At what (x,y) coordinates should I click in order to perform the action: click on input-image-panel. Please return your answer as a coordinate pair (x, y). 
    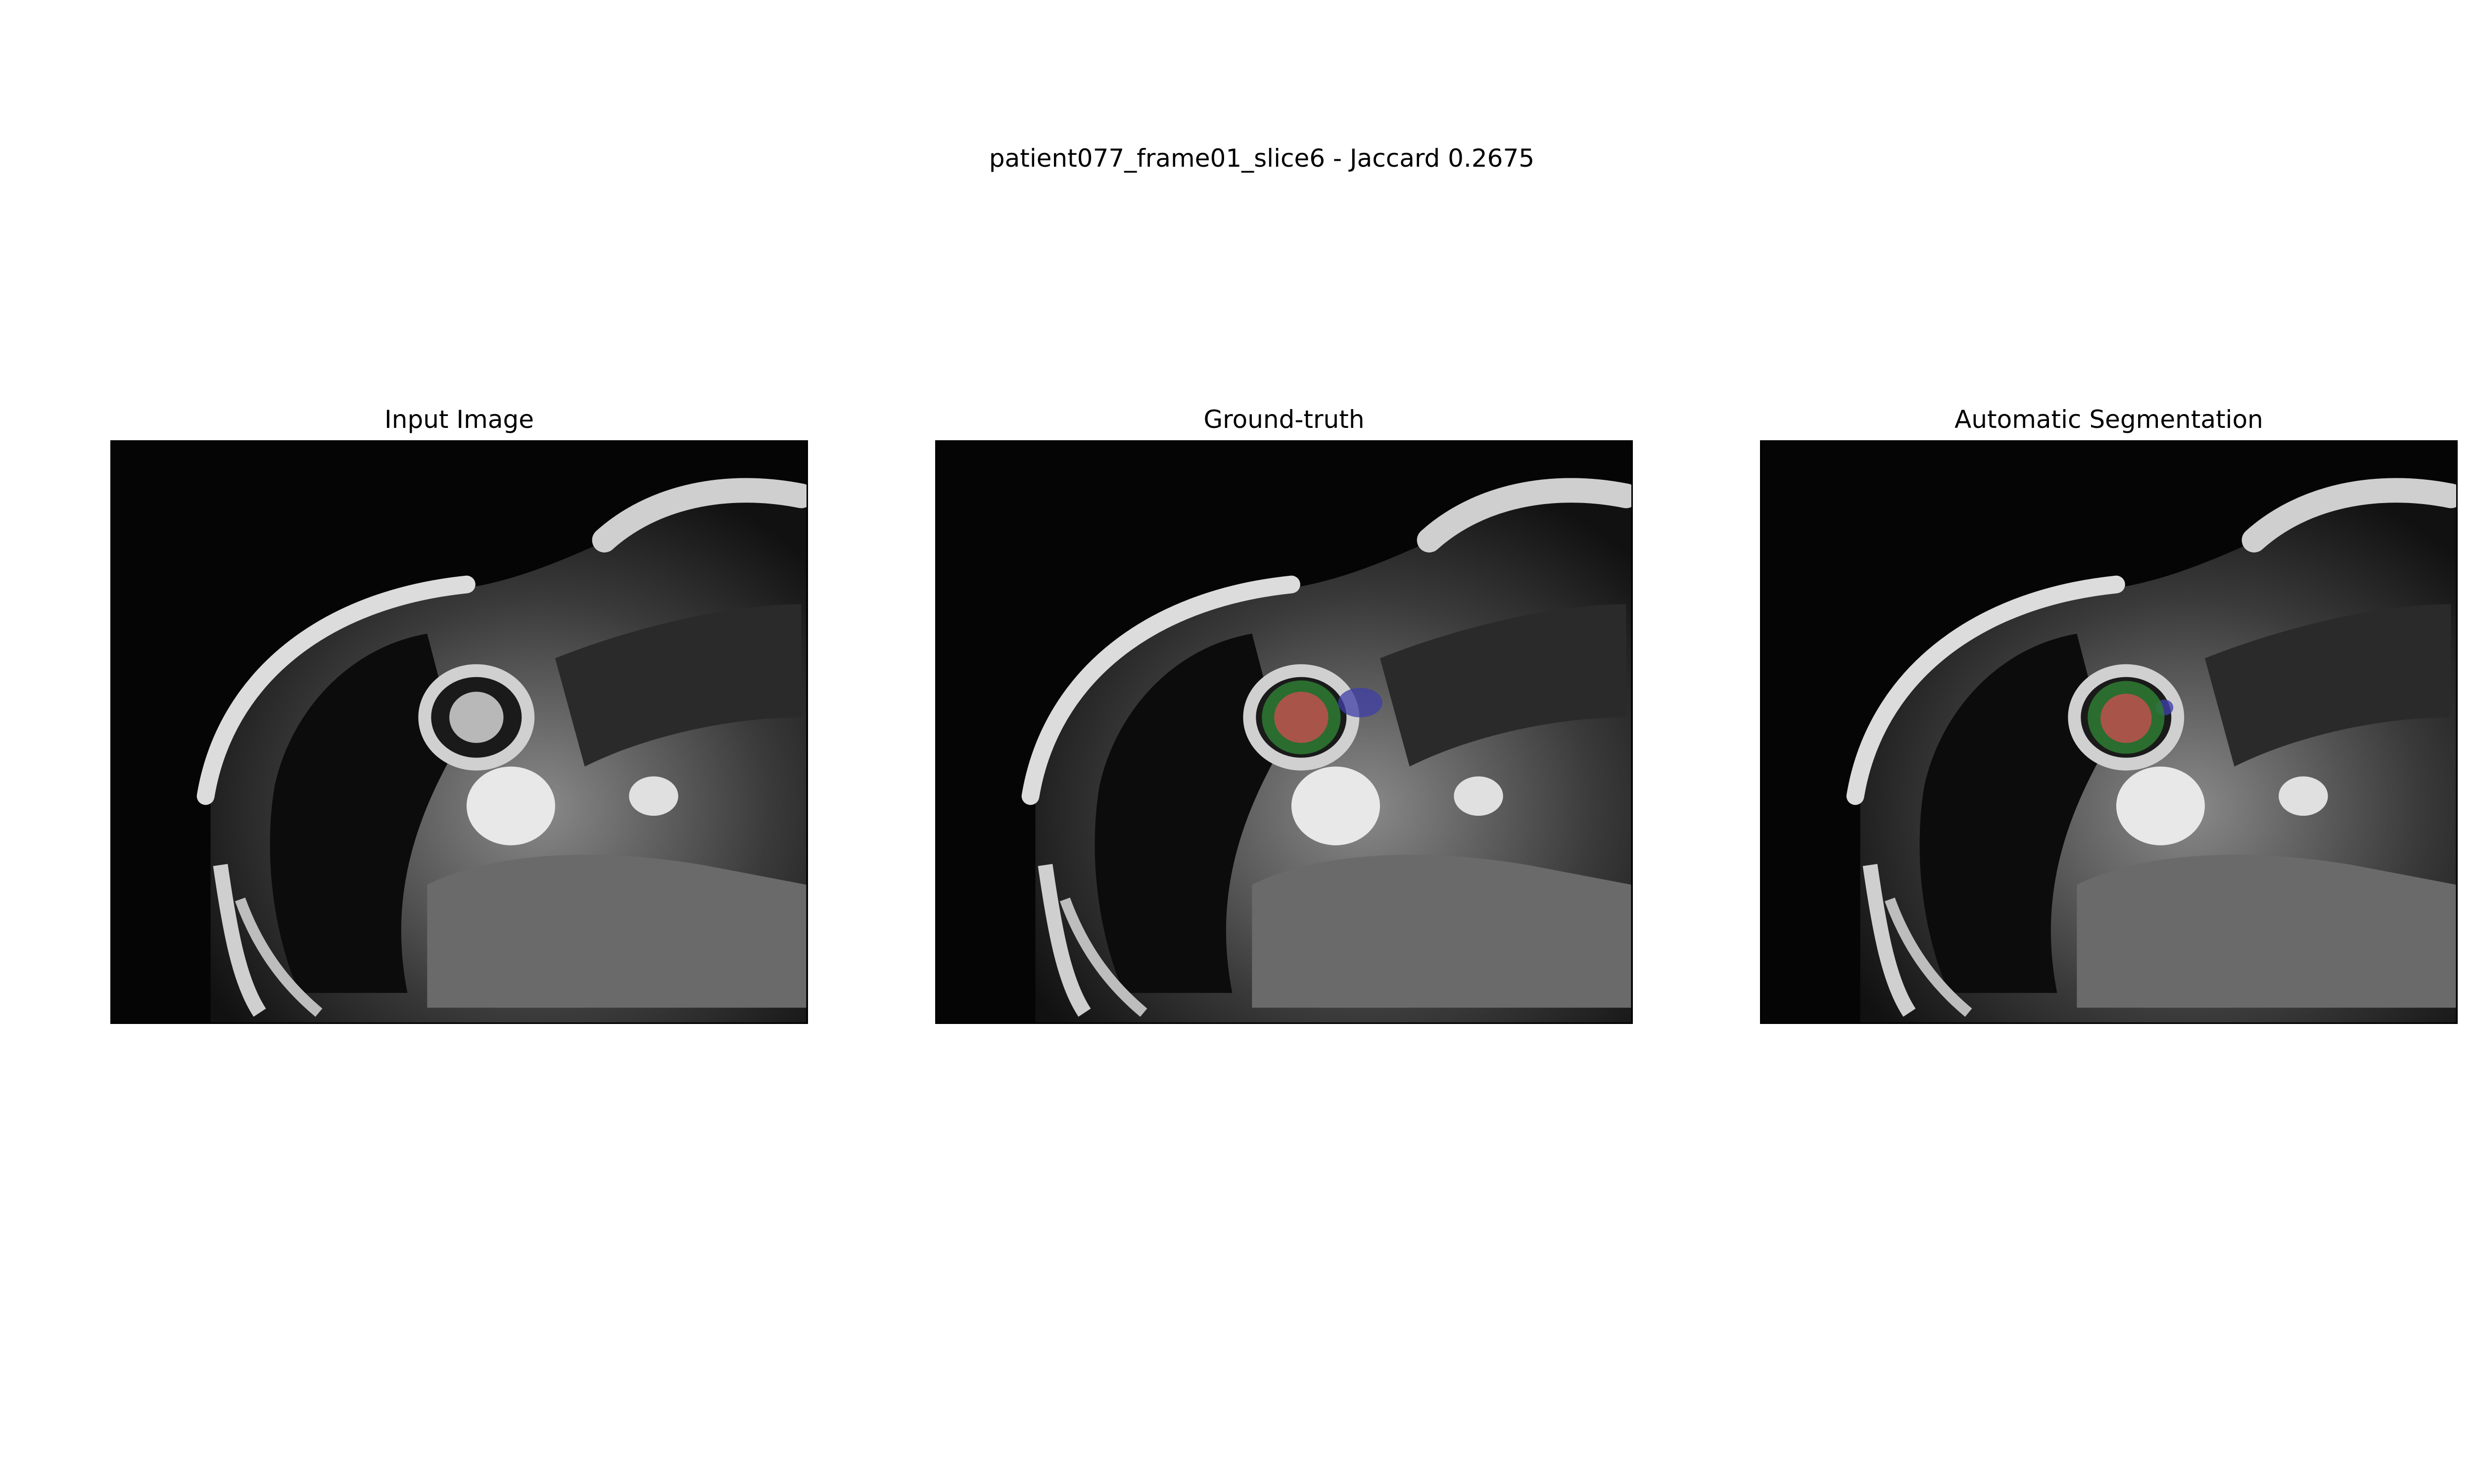
    Looking at the image, I should click on (459, 732).